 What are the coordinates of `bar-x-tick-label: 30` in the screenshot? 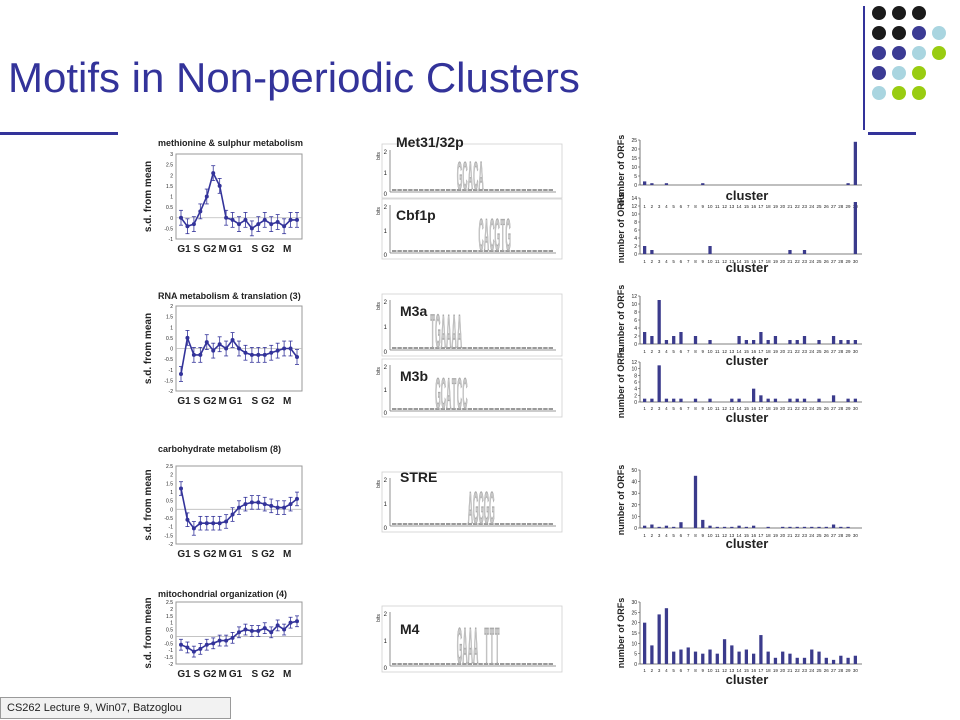 It's located at (856, 670).